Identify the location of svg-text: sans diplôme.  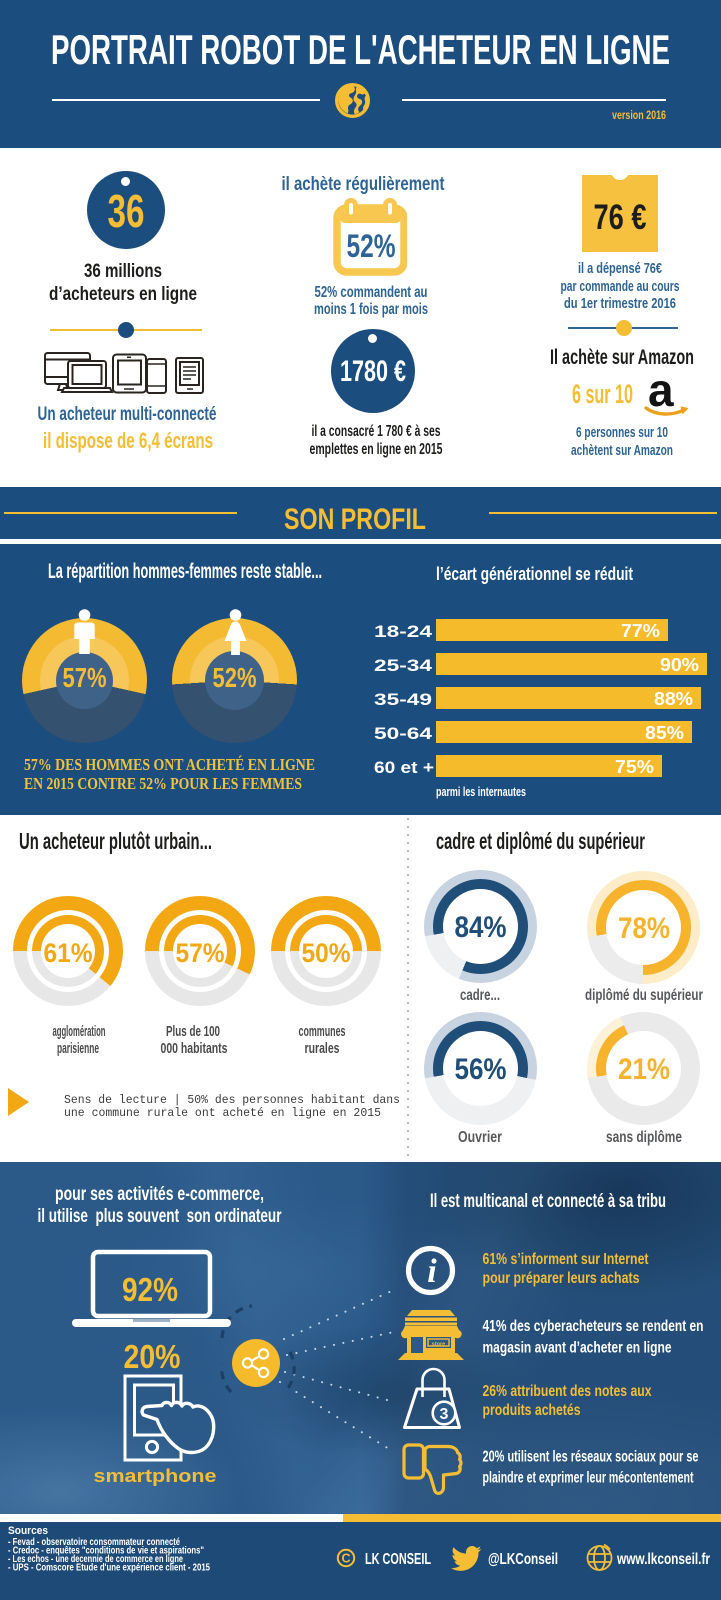
(644, 1137).